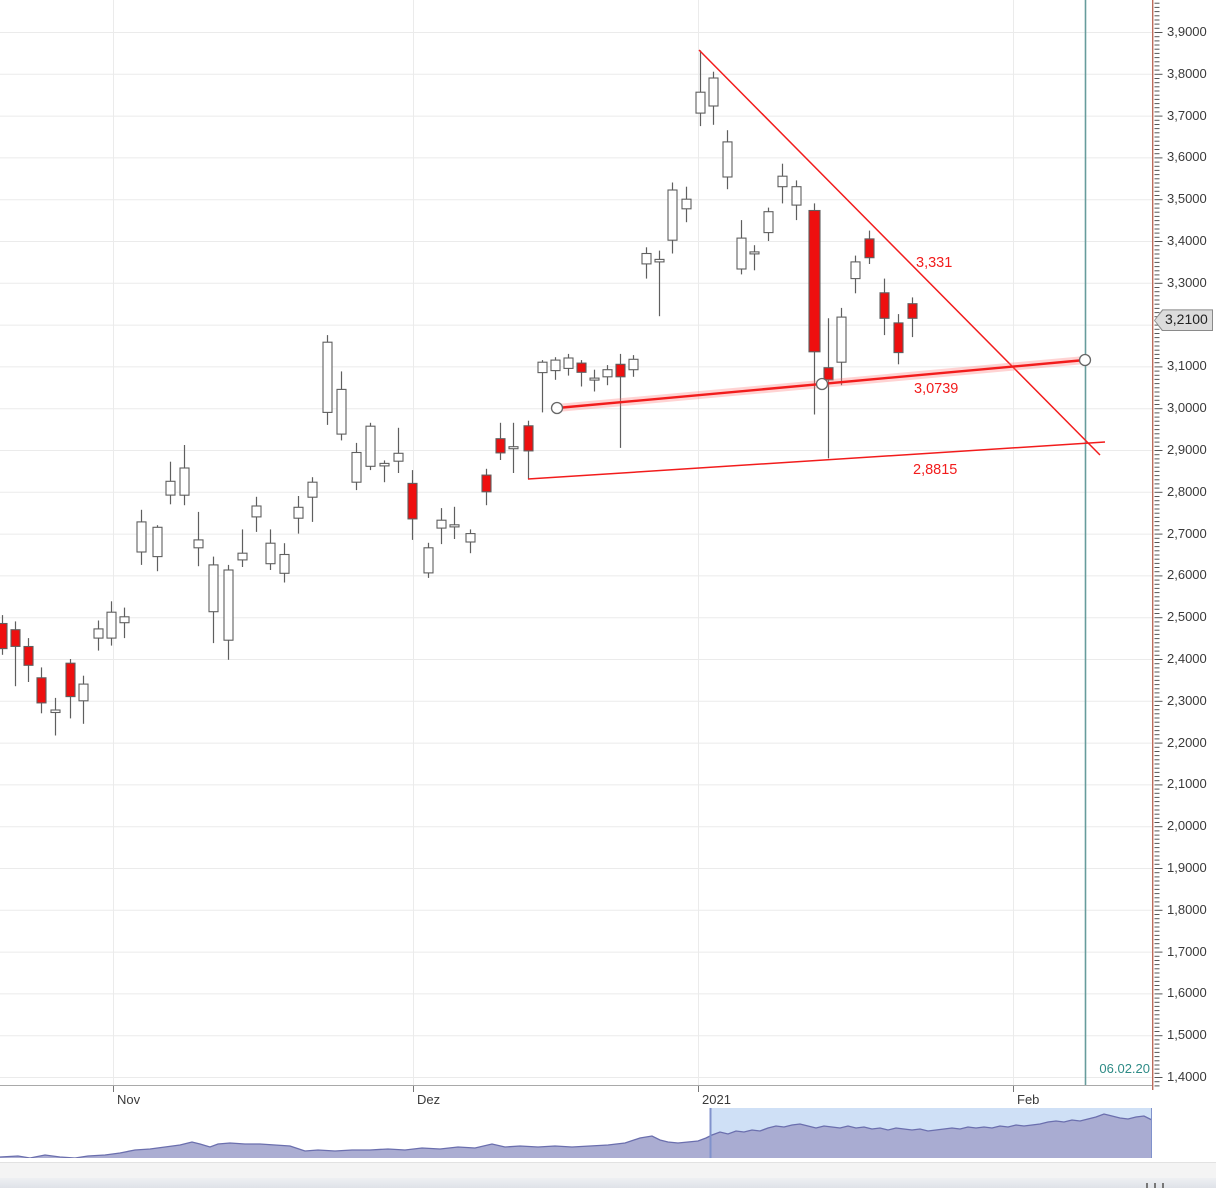  I want to click on price-axis-label: 3,3000, so click(1187, 282).